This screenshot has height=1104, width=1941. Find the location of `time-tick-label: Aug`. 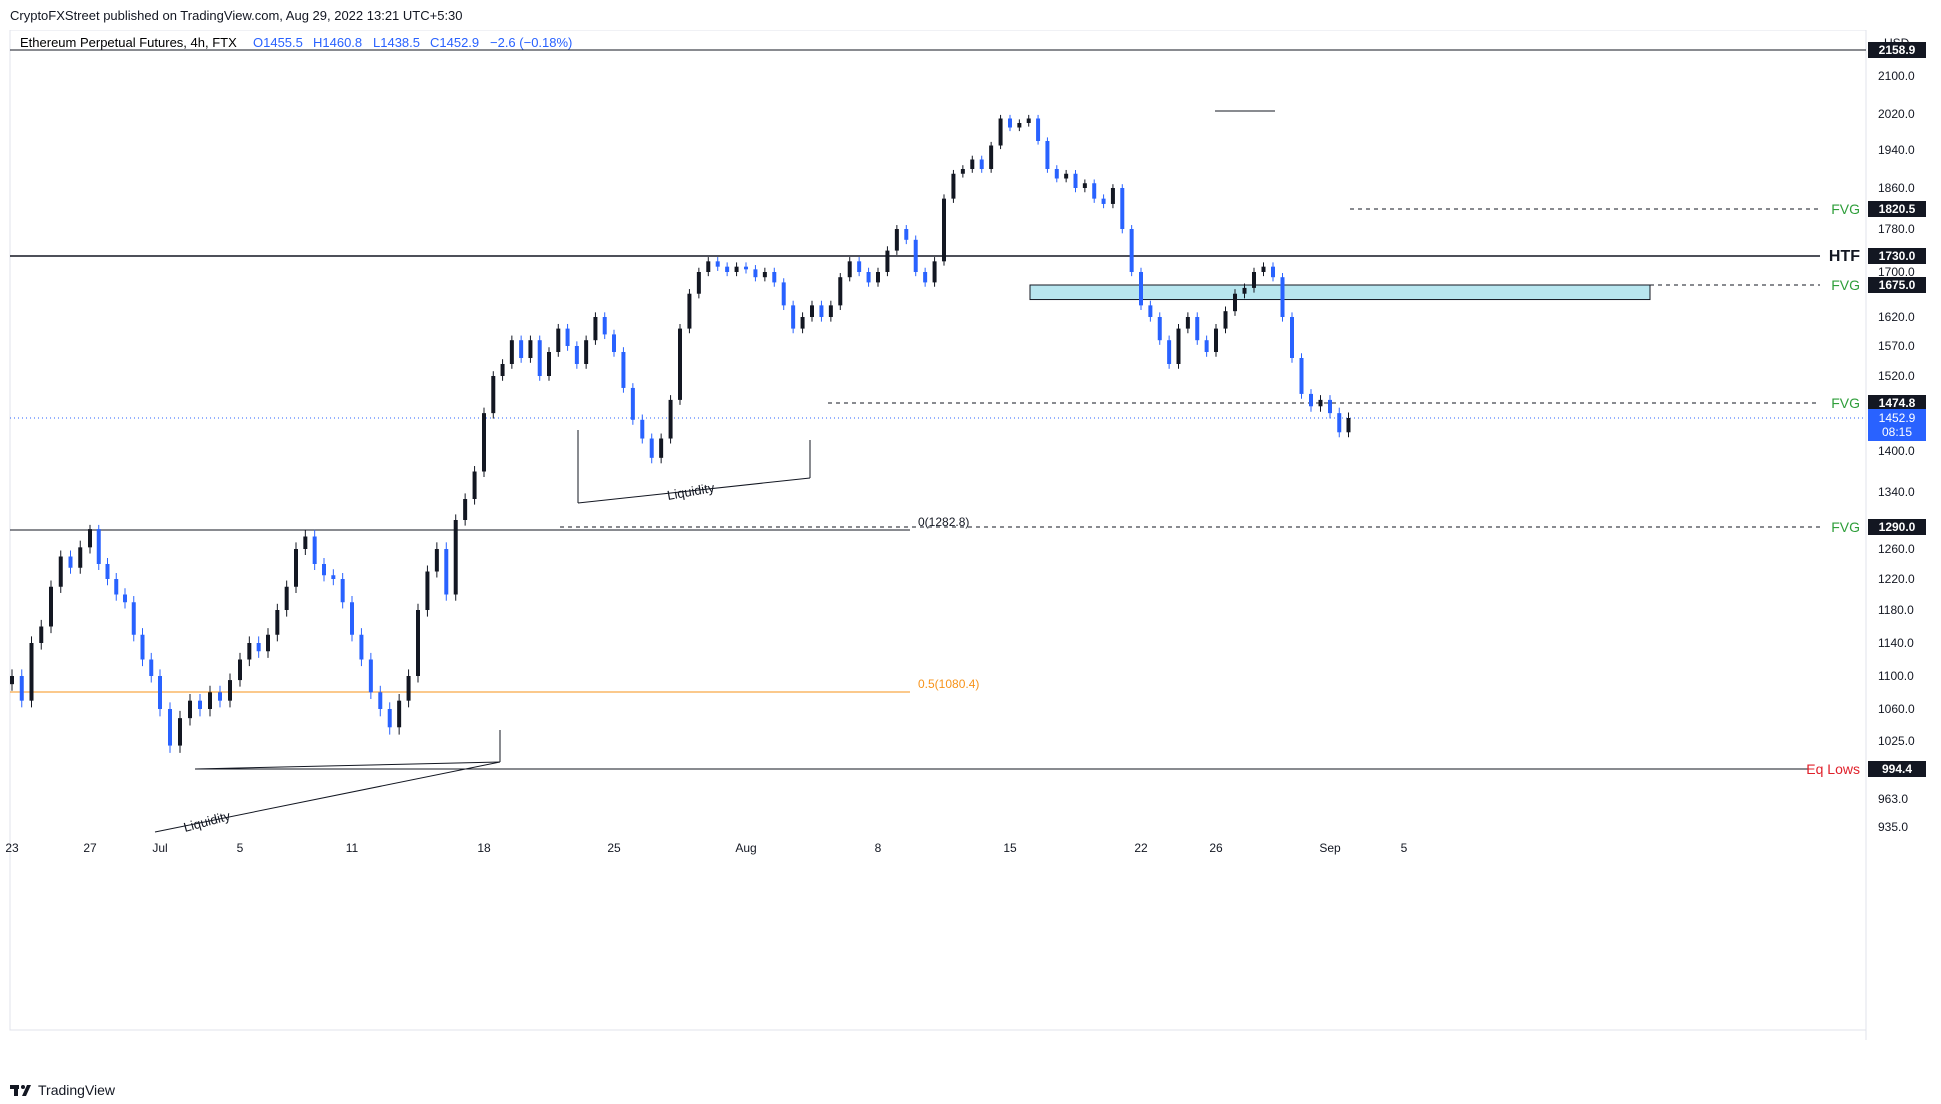

time-tick-label: Aug is located at coordinates (745, 848).